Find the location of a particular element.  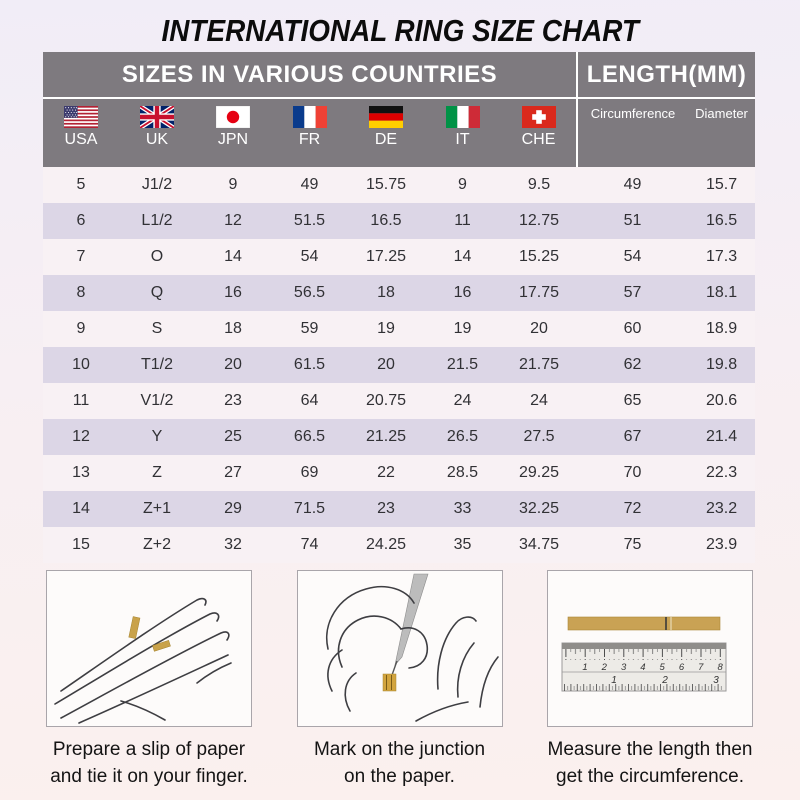

size-value-cell: 33 is located at coordinates (462, 508).